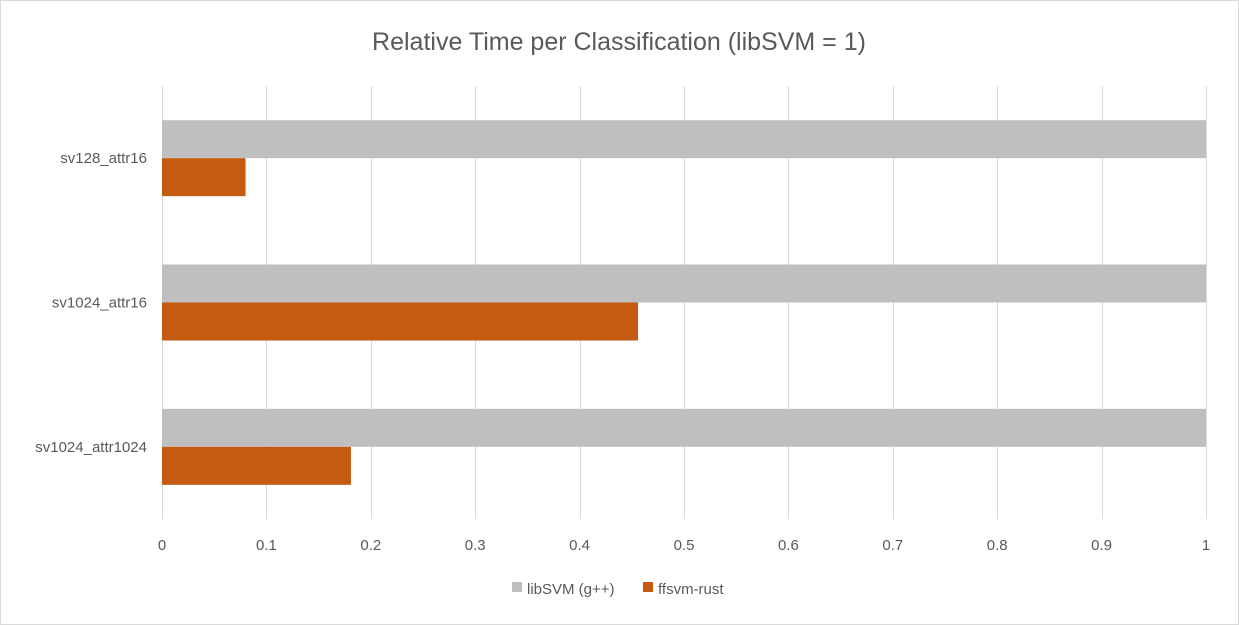 This screenshot has height=625, width=1239. Describe the element at coordinates (571, 589) in the screenshot. I see `legend-label: libSVM (g++)` at that location.